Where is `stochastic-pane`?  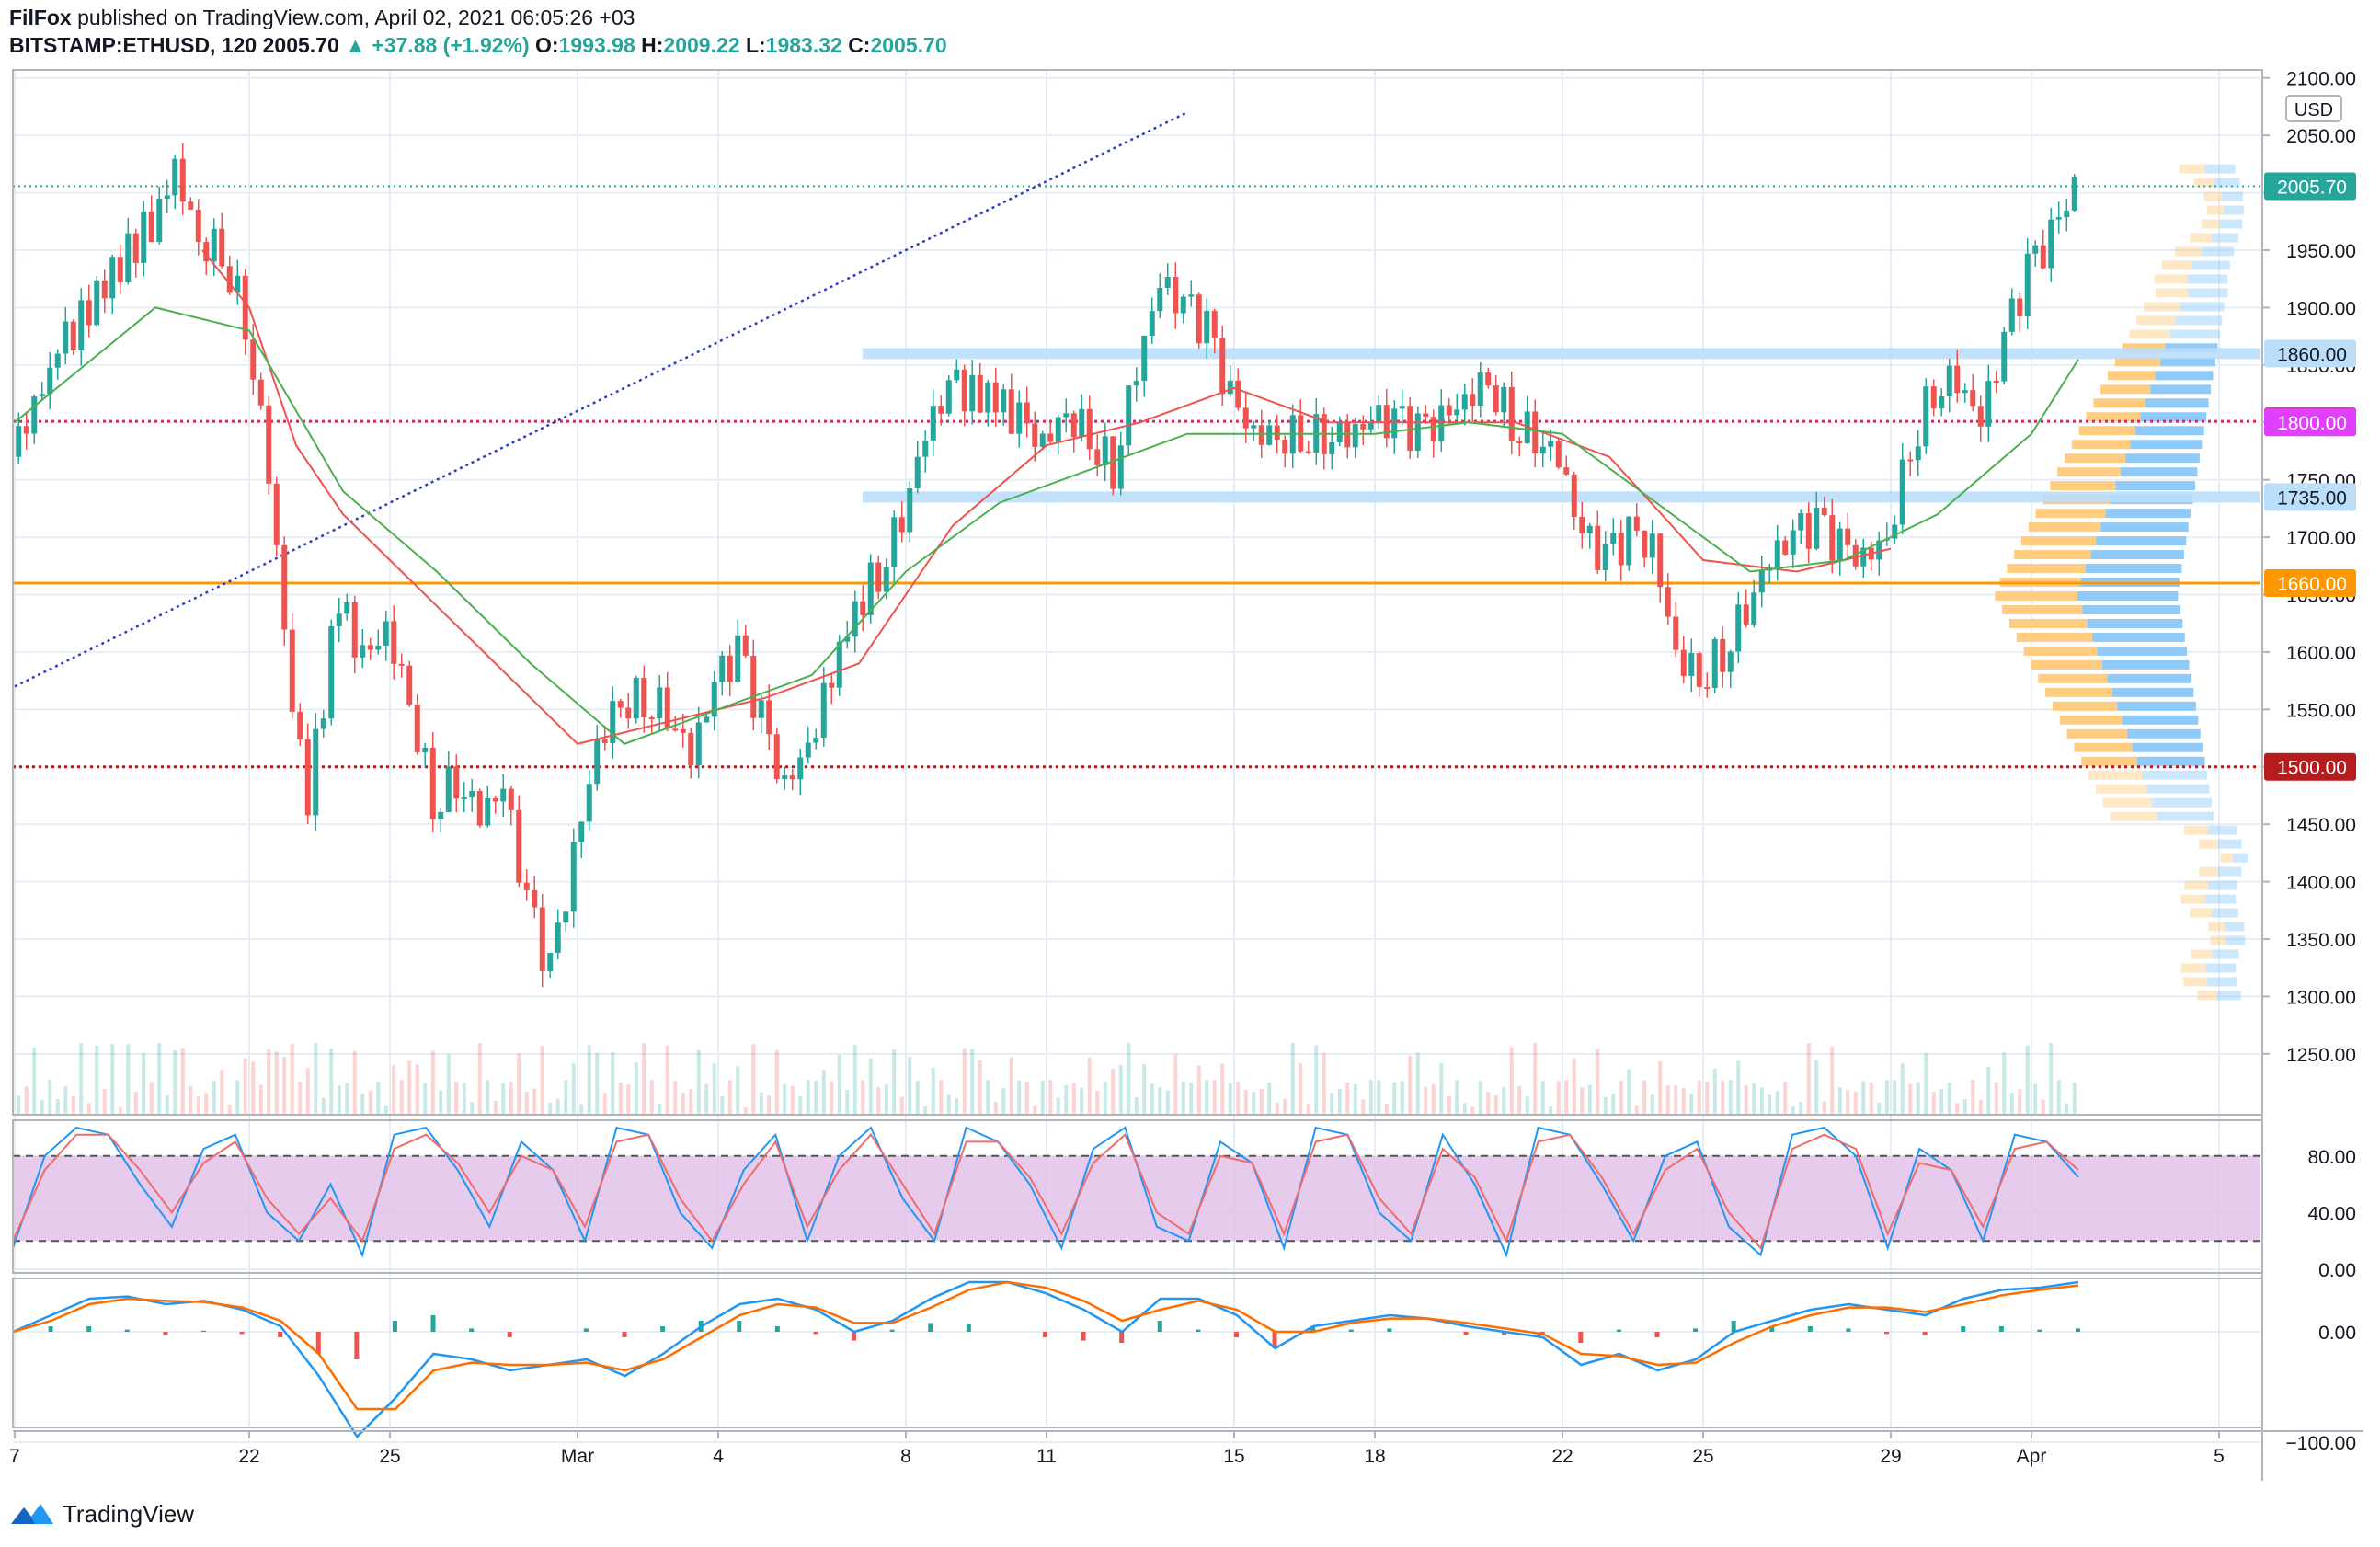 stochastic-pane is located at coordinates (1136, 1192).